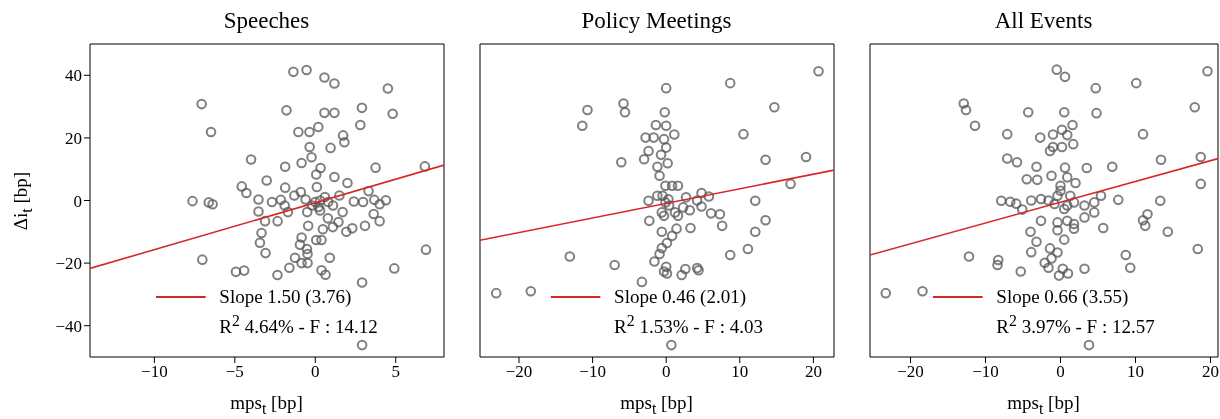 This screenshot has width=1220, height=419. What do you see at coordinates (688, 325) in the screenshot?
I see `annotation: R$^{2}$ 1.53% - F : 4.03` at bounding box center [688, 325].